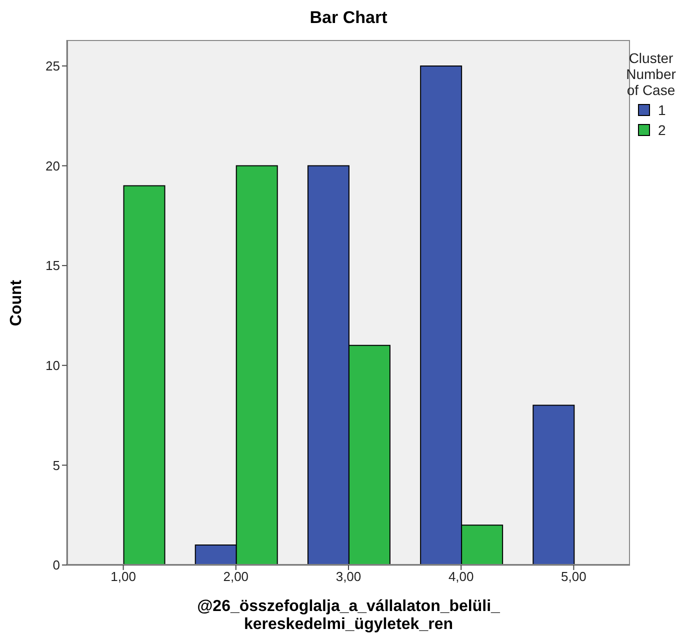 The width and height of the screenshot is (689, 644). What do you see at coordinates (123, 576) in the screenshot?
I see `x-tick-label: 1,00` at bounding box center [123, 576].